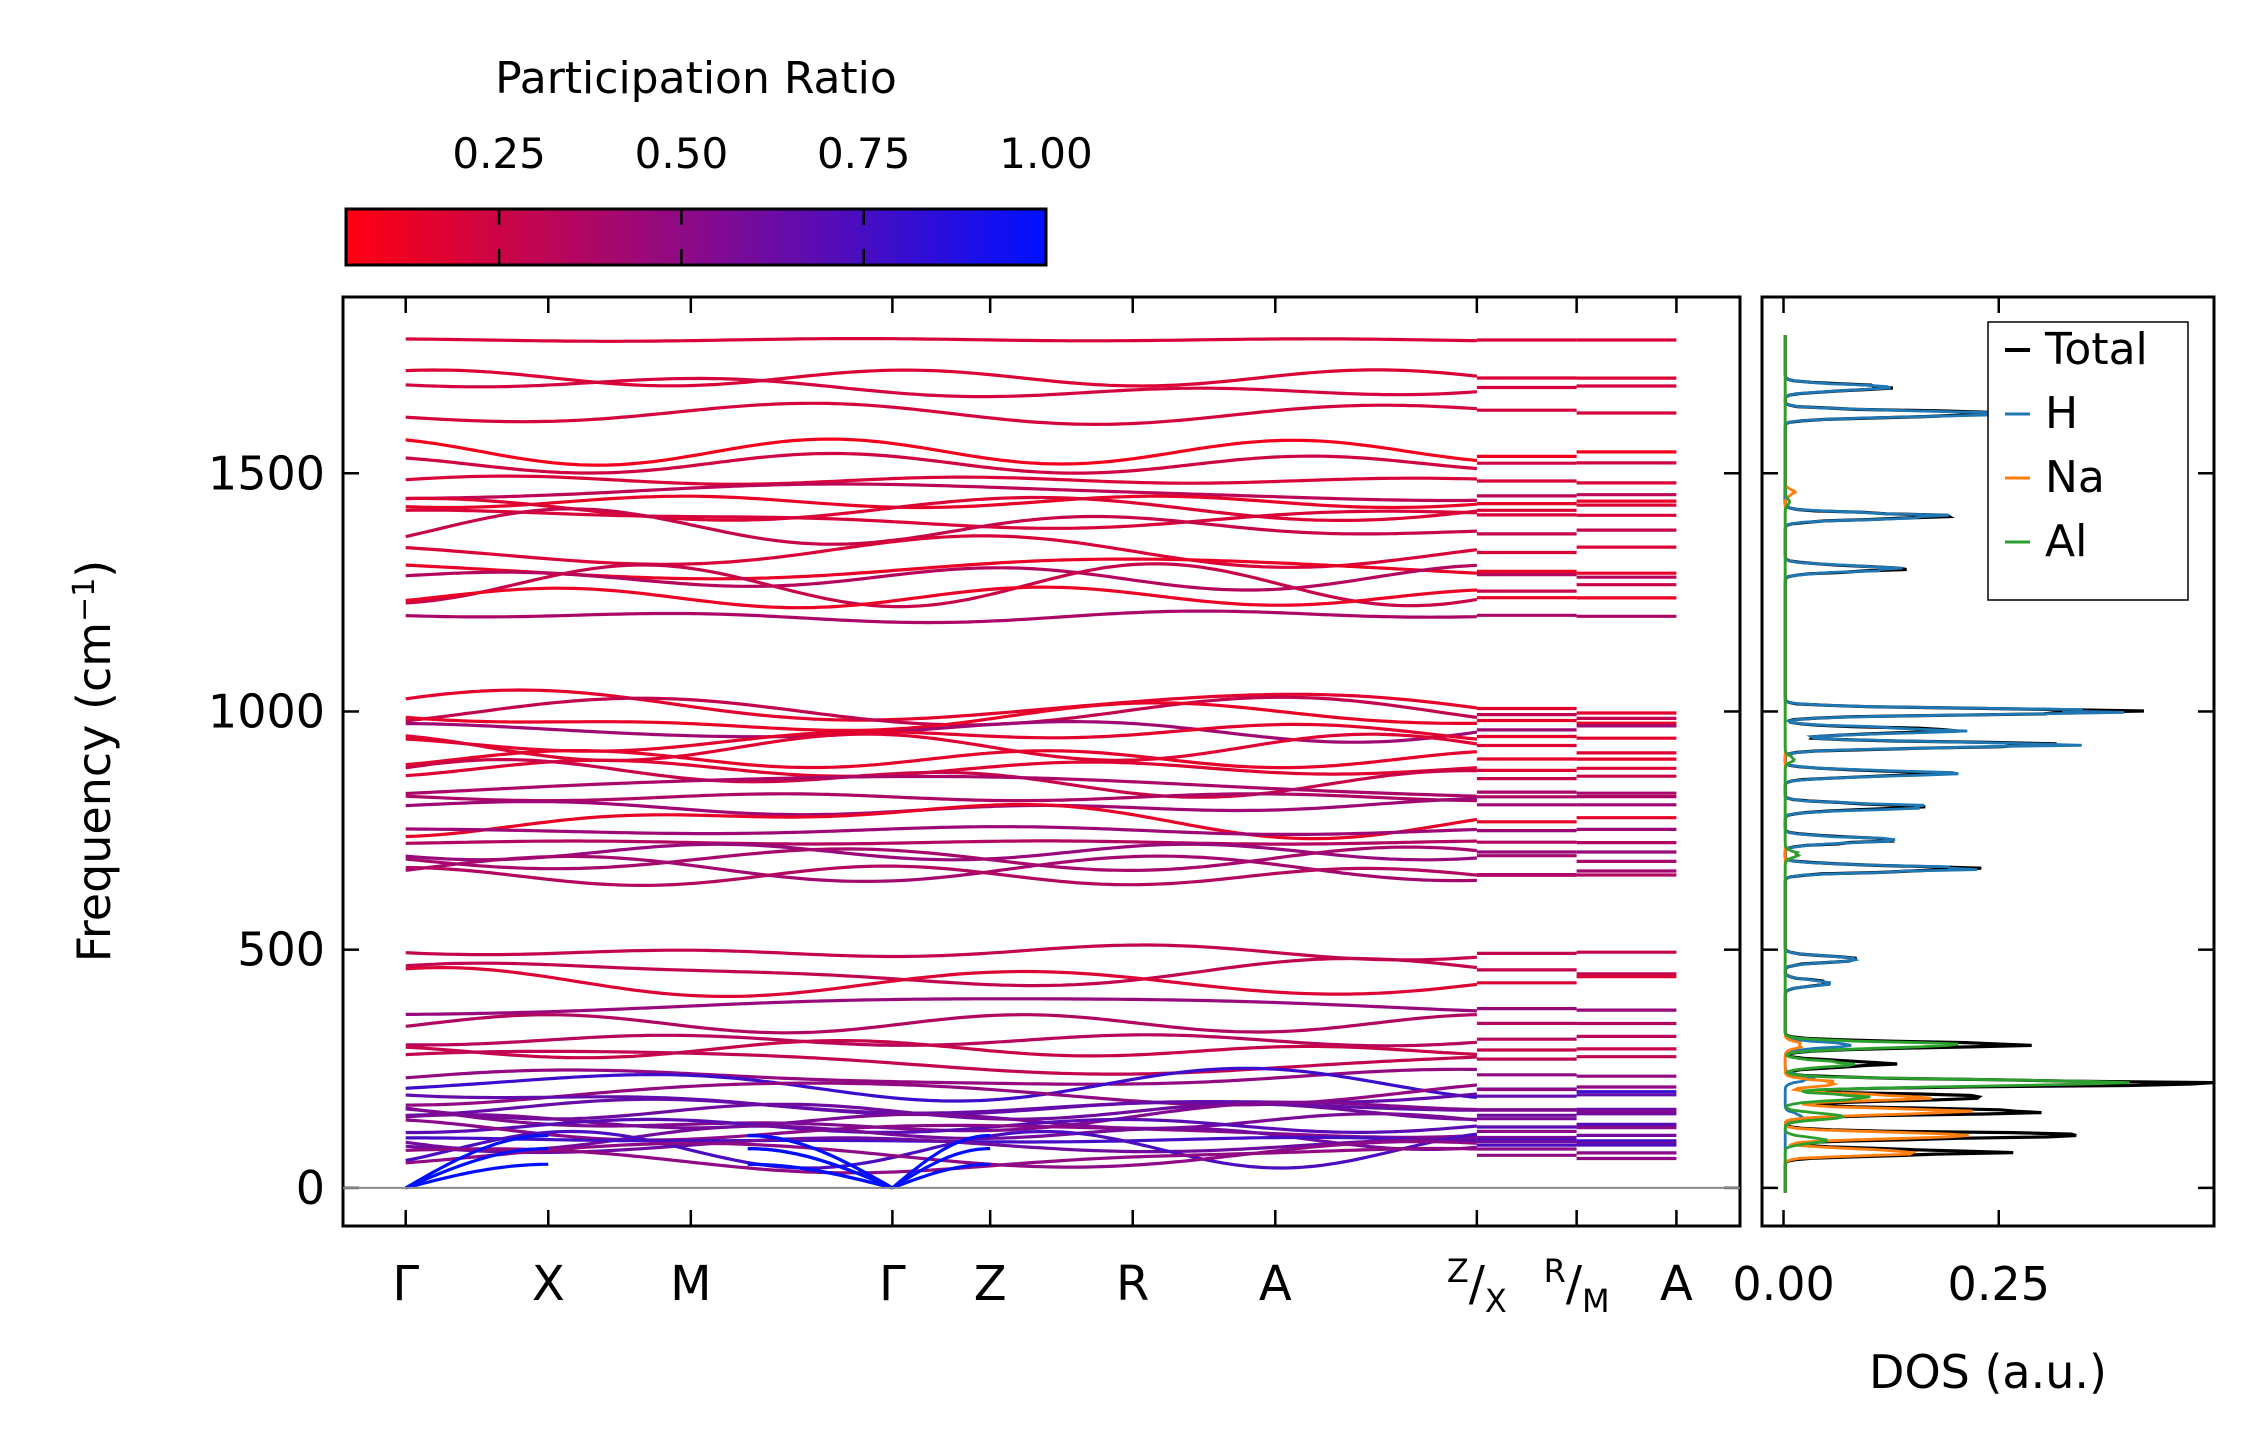 This screenshot has height=1455, width=2259. I want to click on x-tick-label: R, so click(1132, 1284).